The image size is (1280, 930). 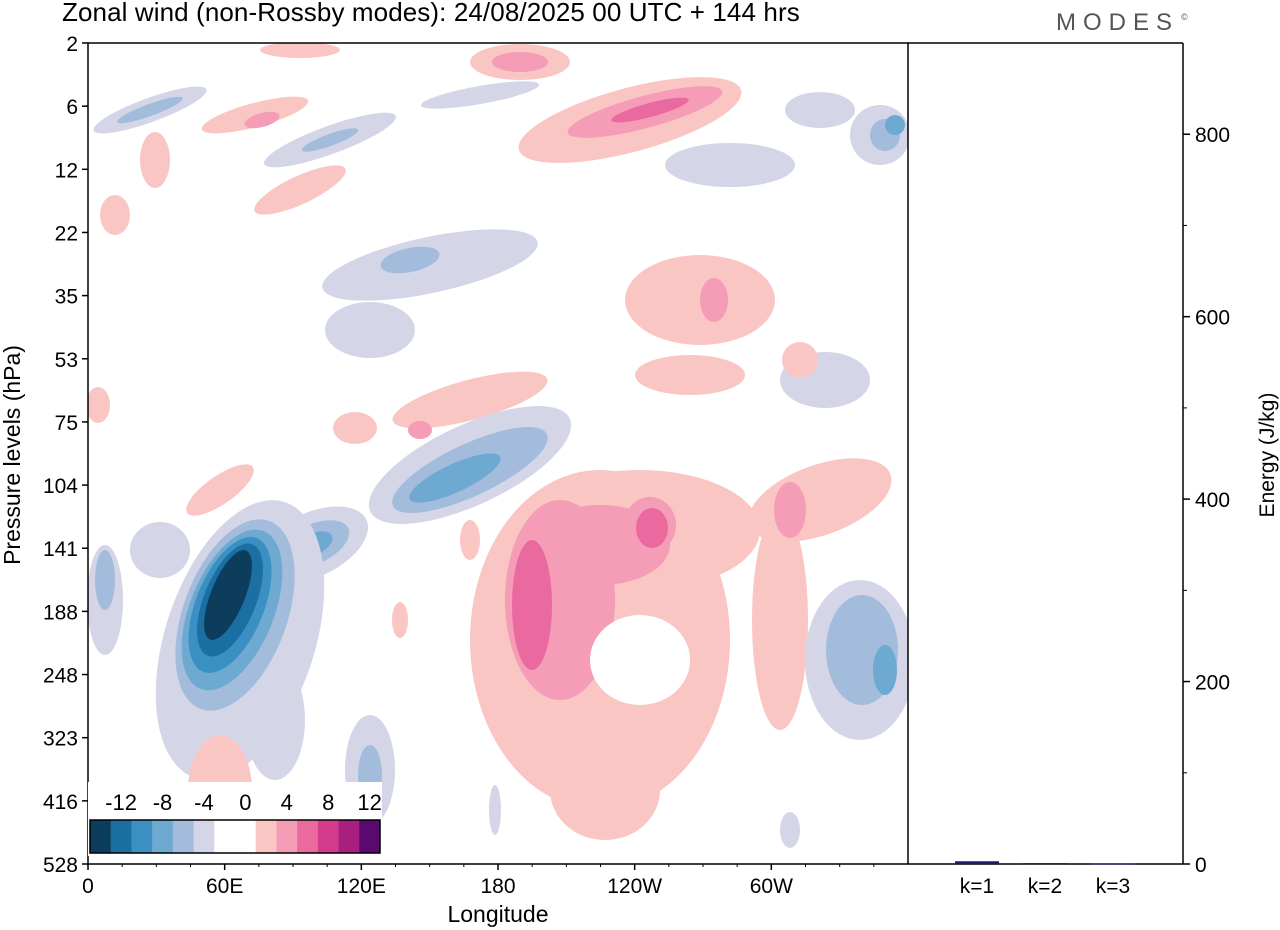 What do you see at coordinates (497, 914) in the screenshot?
I see `x-axis-title: Longitude` at bounding box center [497, 914].